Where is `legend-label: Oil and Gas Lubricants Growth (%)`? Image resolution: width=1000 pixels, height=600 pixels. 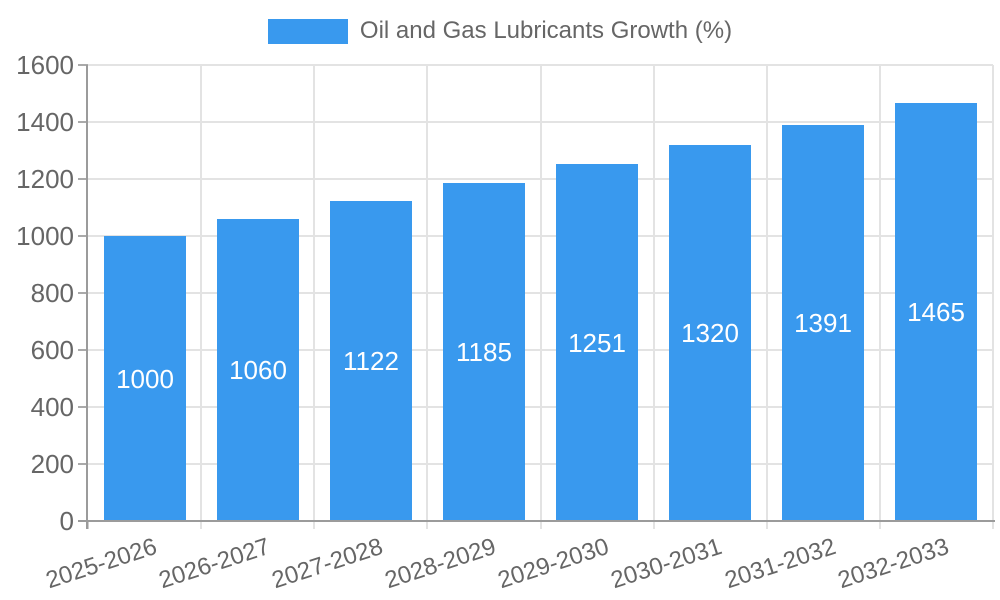 legend-label: Oil and Gas Lubricants Growth (%) is located at coordinates (546, 30).